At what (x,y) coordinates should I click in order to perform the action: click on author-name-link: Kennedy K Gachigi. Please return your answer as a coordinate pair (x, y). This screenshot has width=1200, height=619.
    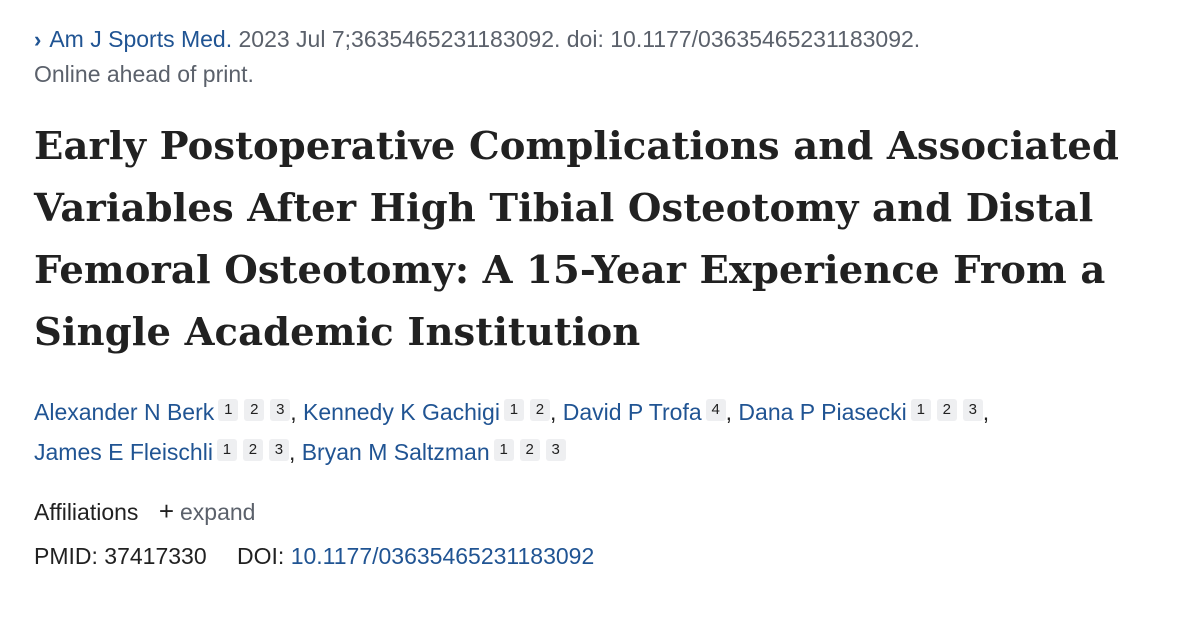
    Looking at the image, I should click on (401, 412).